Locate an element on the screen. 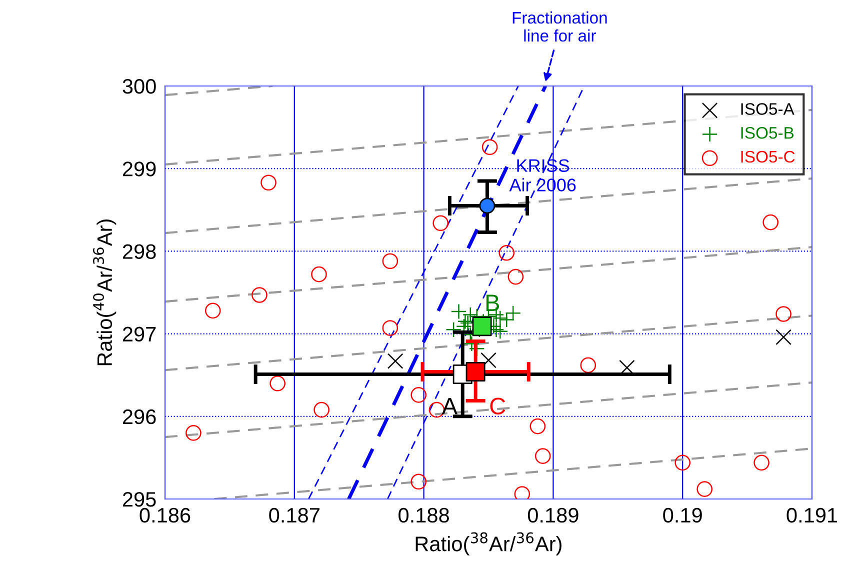 This screenshot has width=841, height=565. annotation: B is located at coordinates (493, 302).